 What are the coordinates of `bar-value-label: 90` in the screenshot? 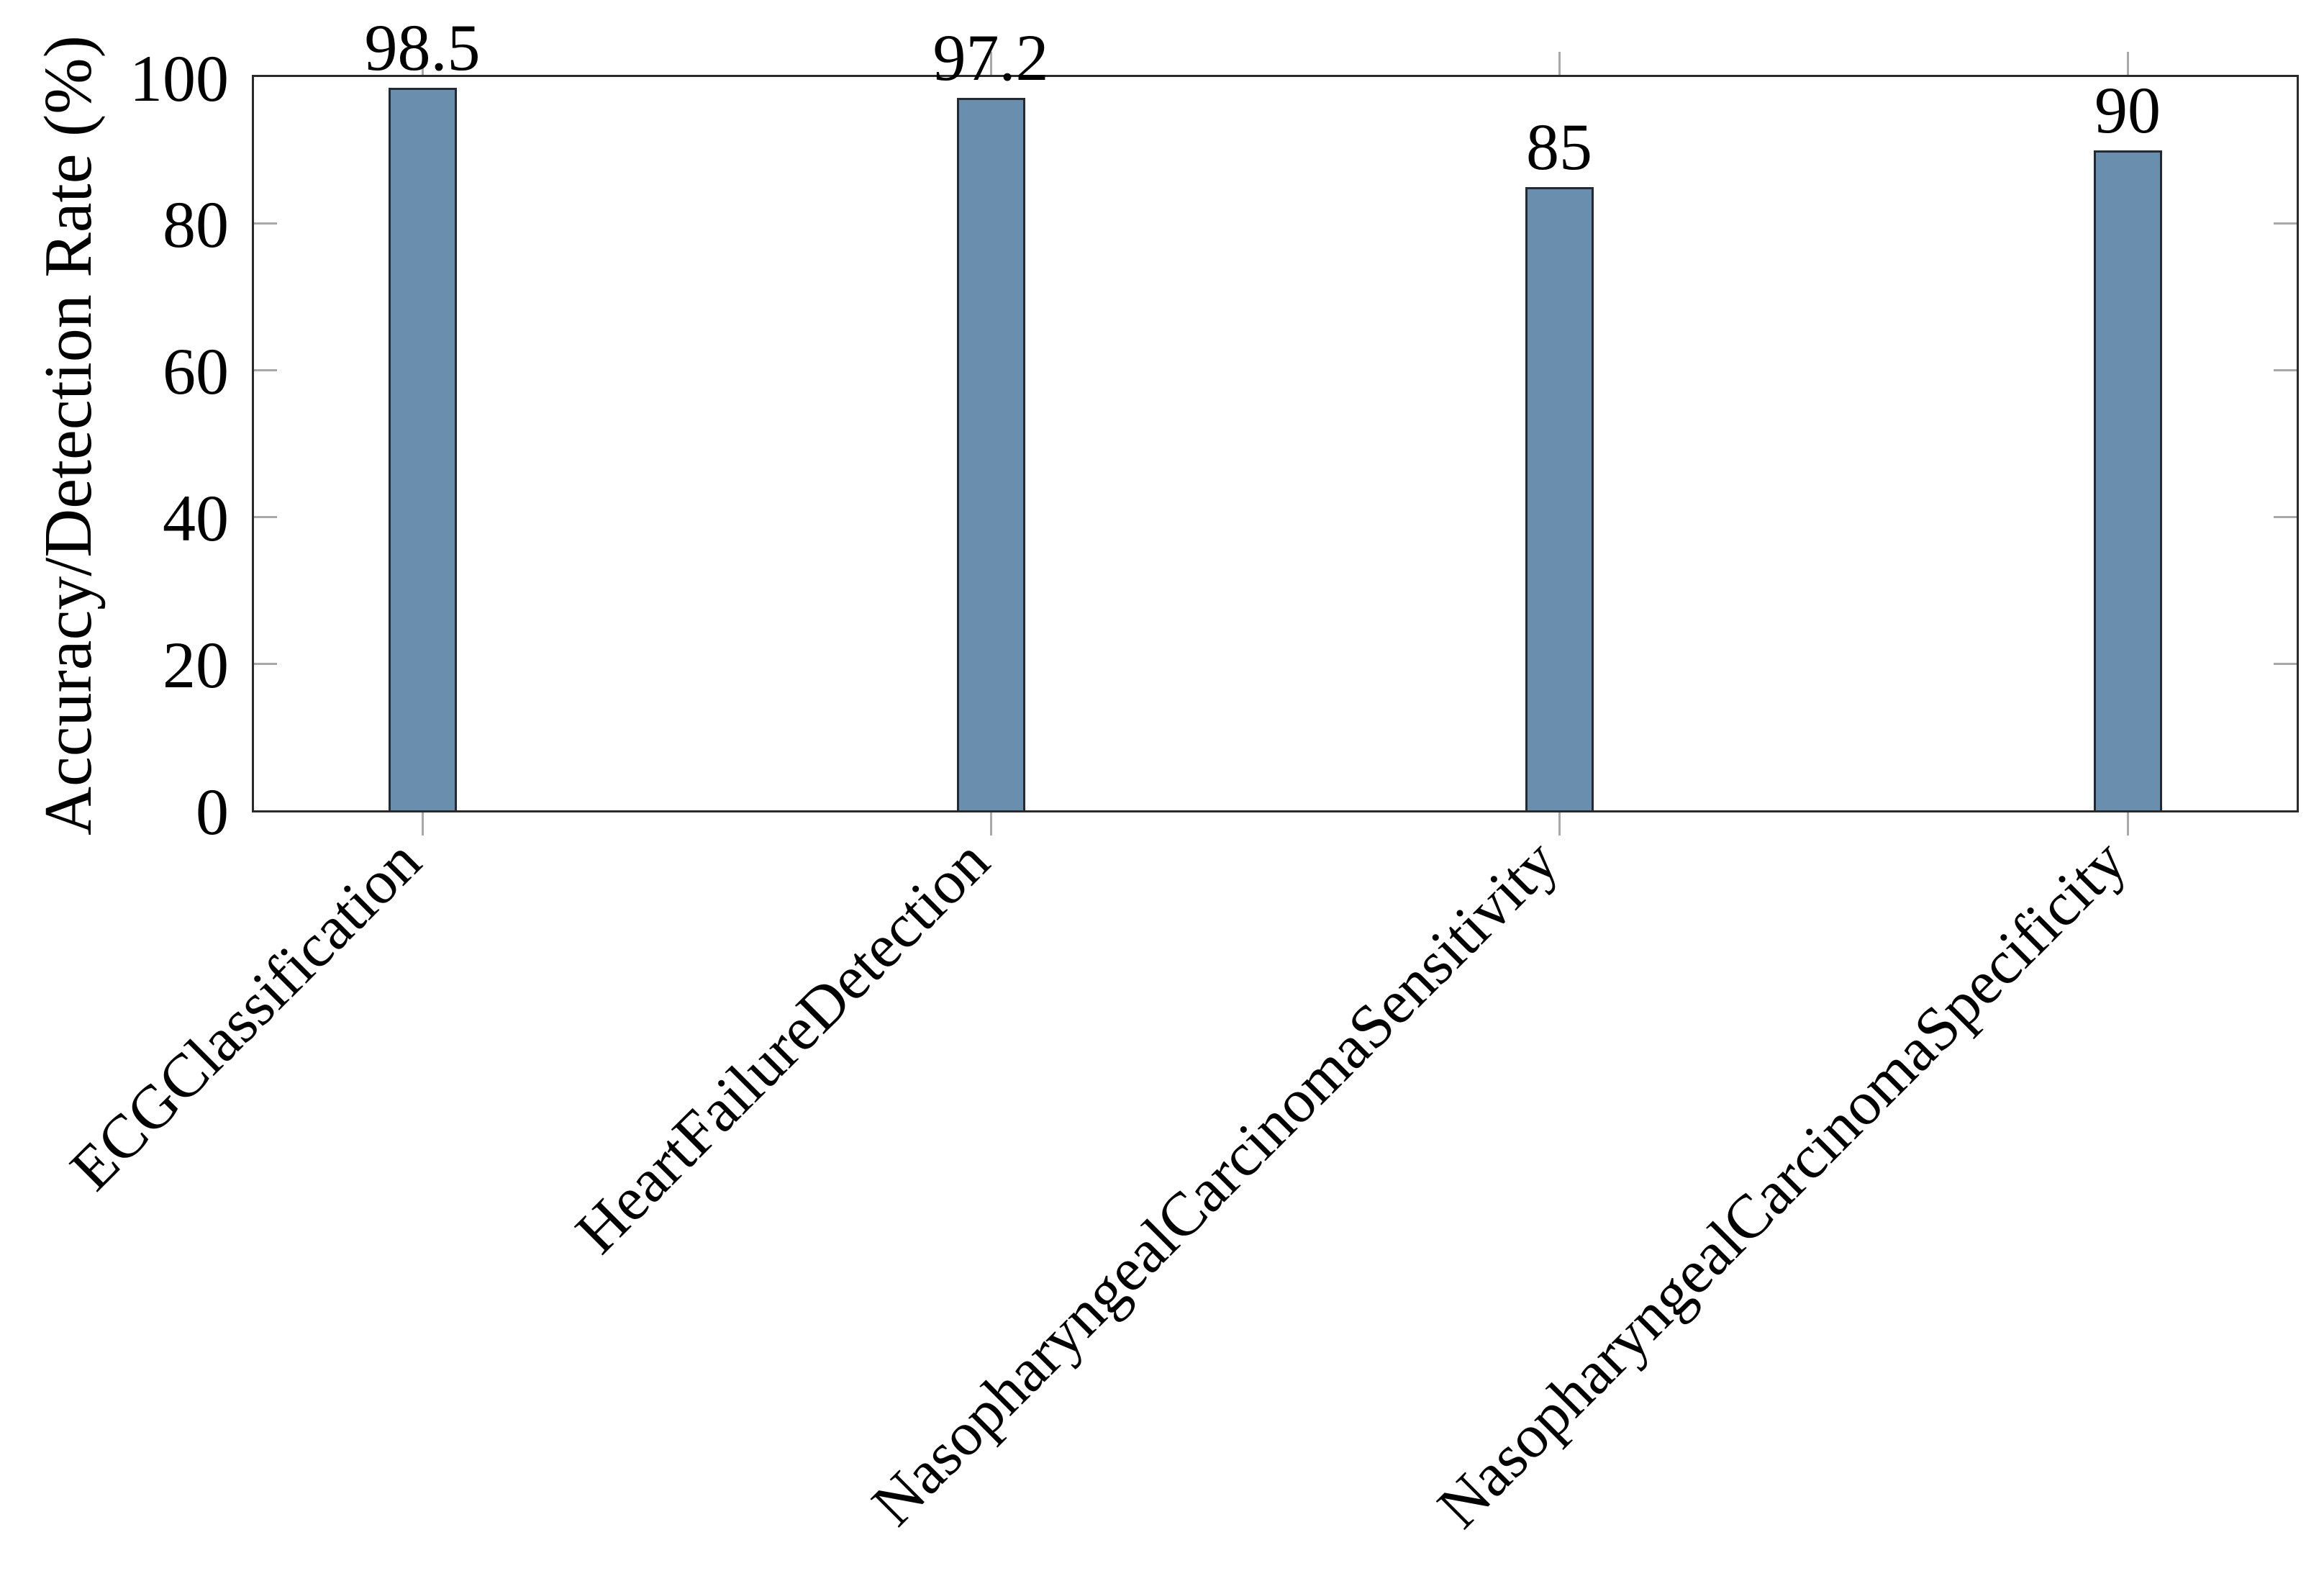 It's located at (2127, 110).